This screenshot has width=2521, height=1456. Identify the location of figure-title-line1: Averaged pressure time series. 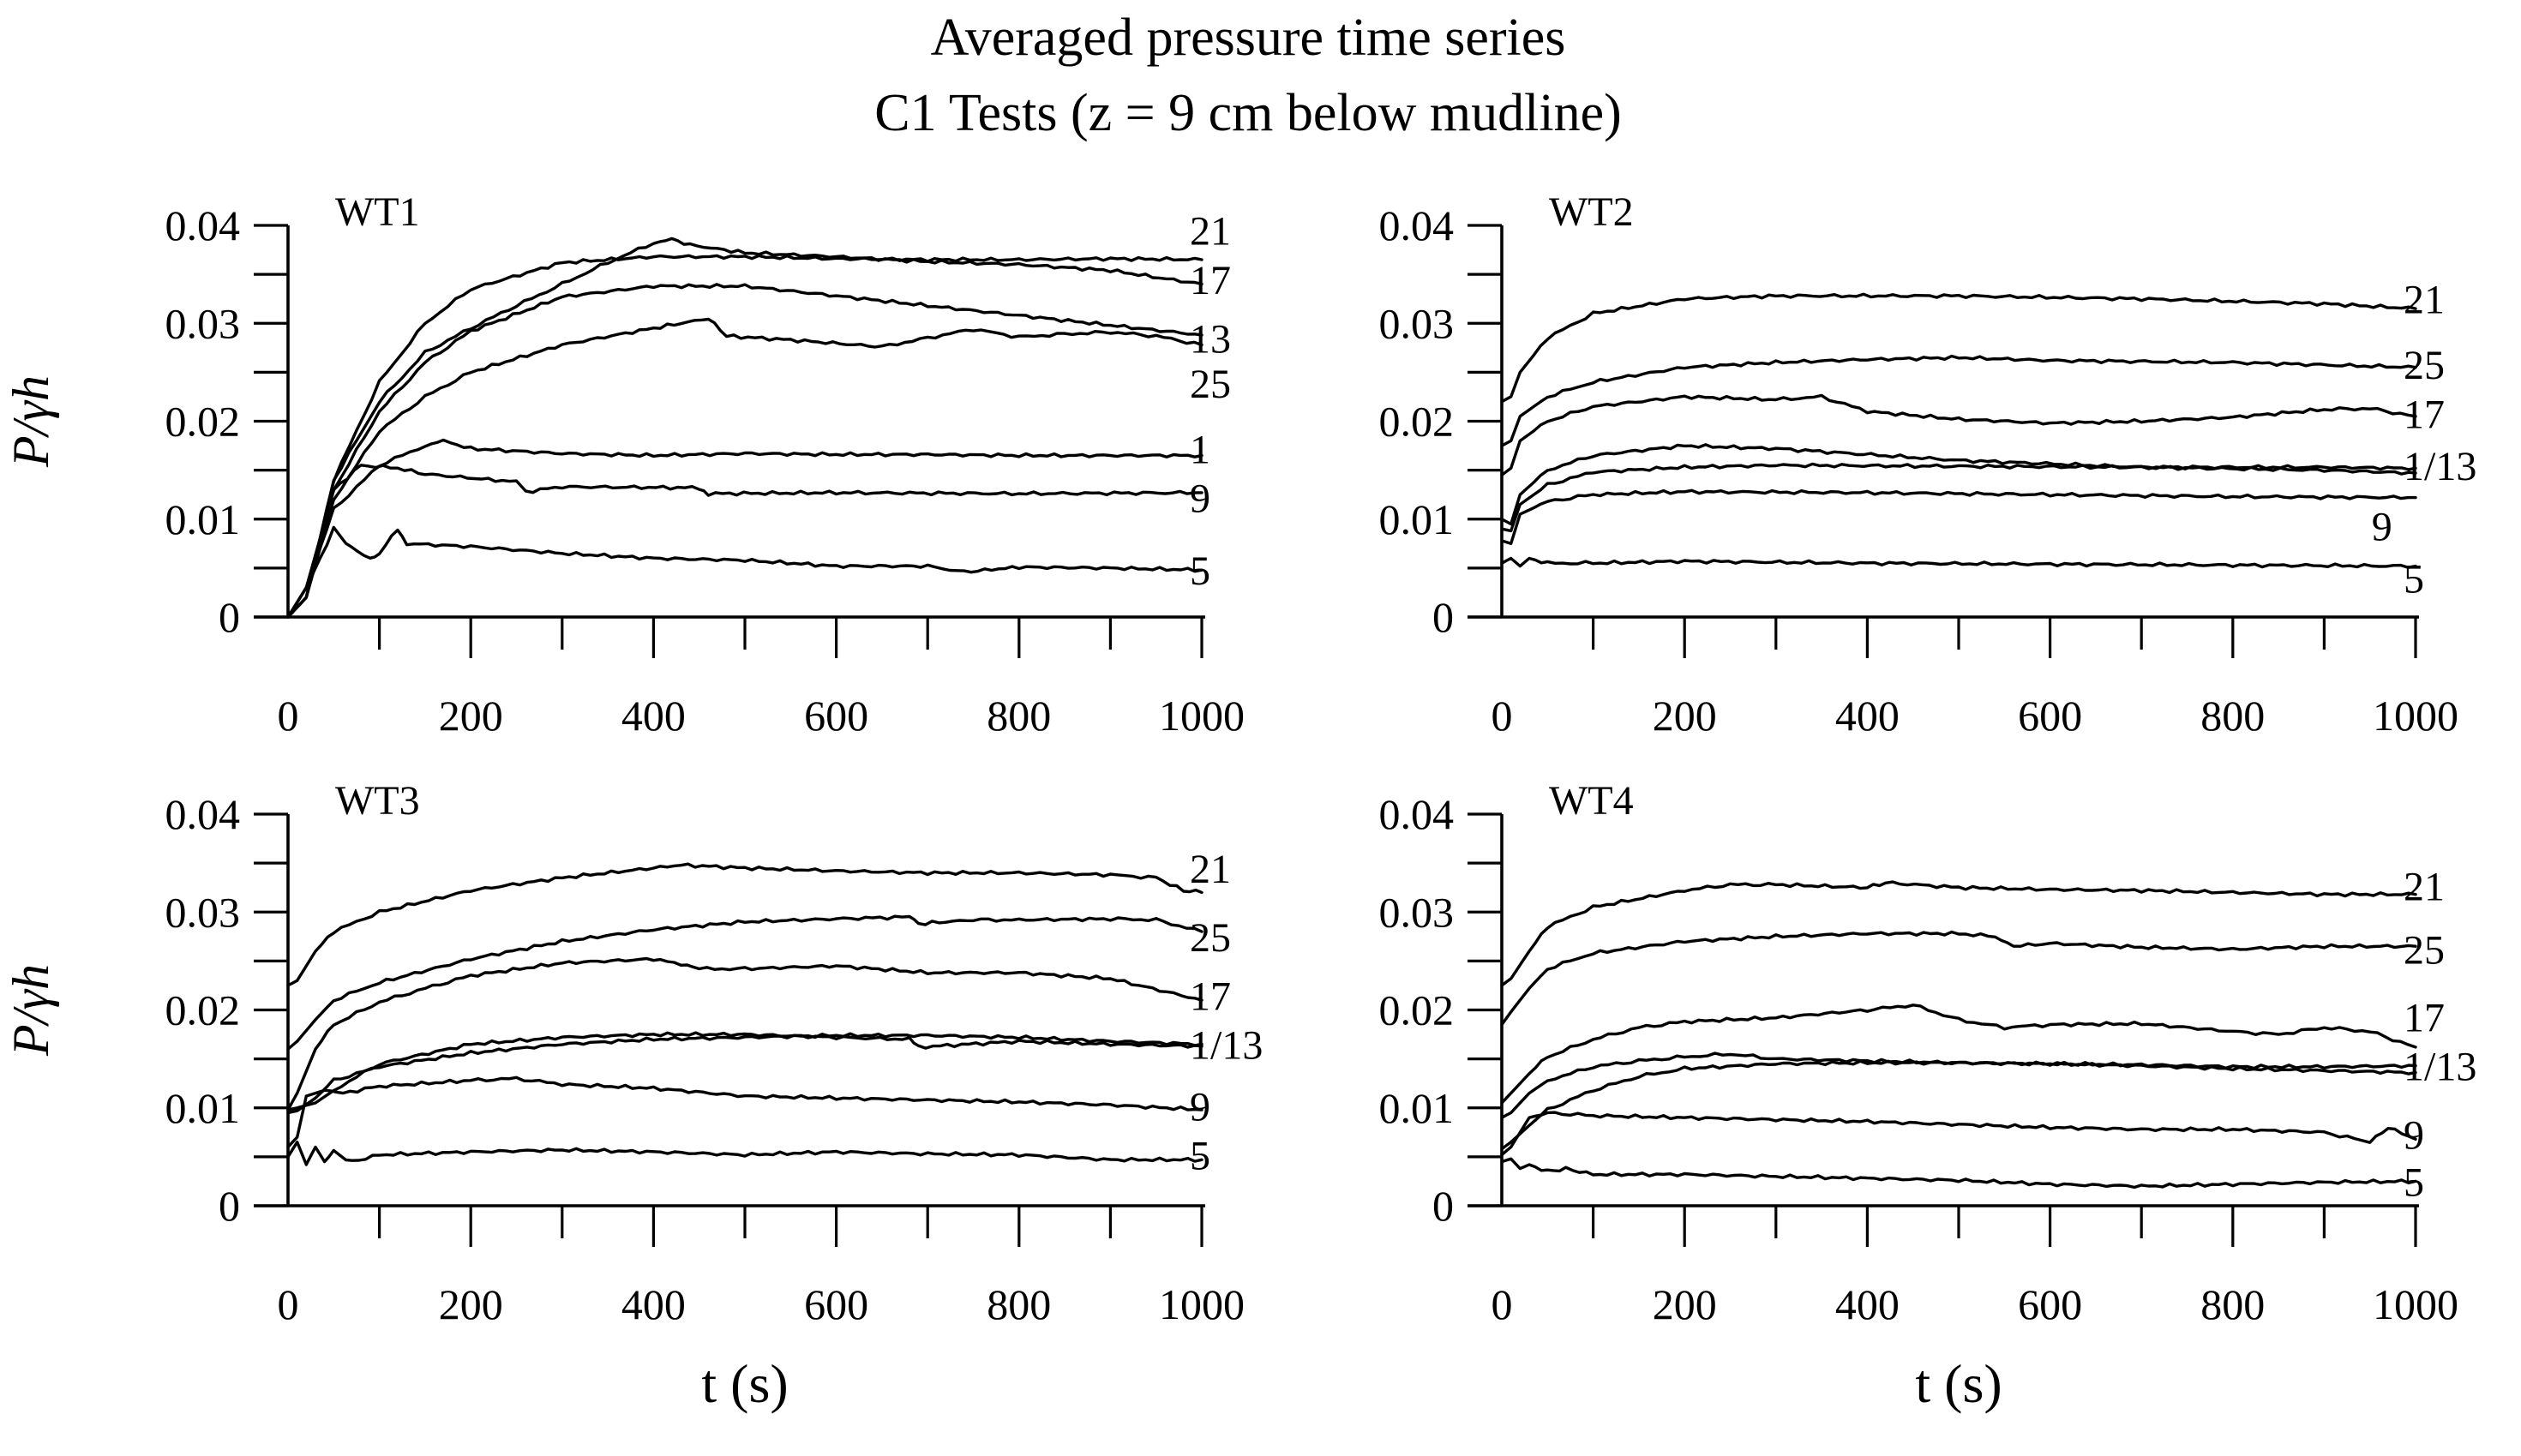
(1248, 38).